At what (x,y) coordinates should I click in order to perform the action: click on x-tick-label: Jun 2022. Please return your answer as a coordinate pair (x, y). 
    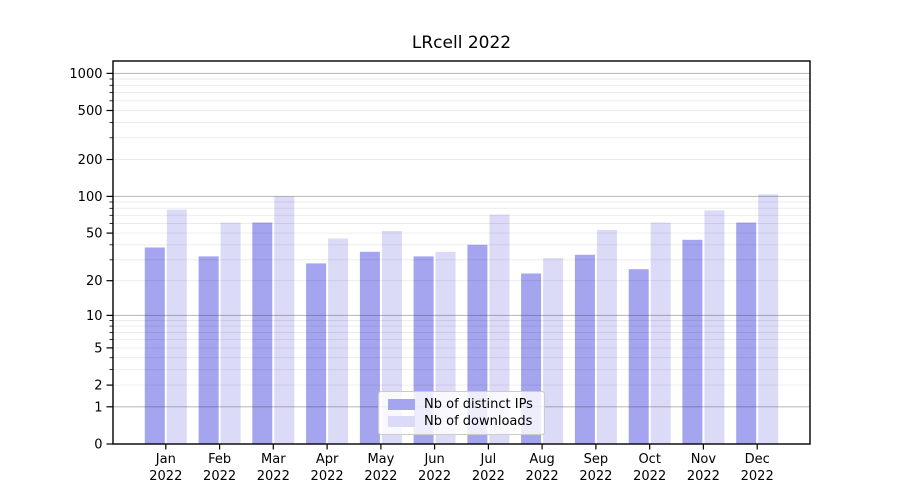
    Looking at the image, I should click on (434, 468).